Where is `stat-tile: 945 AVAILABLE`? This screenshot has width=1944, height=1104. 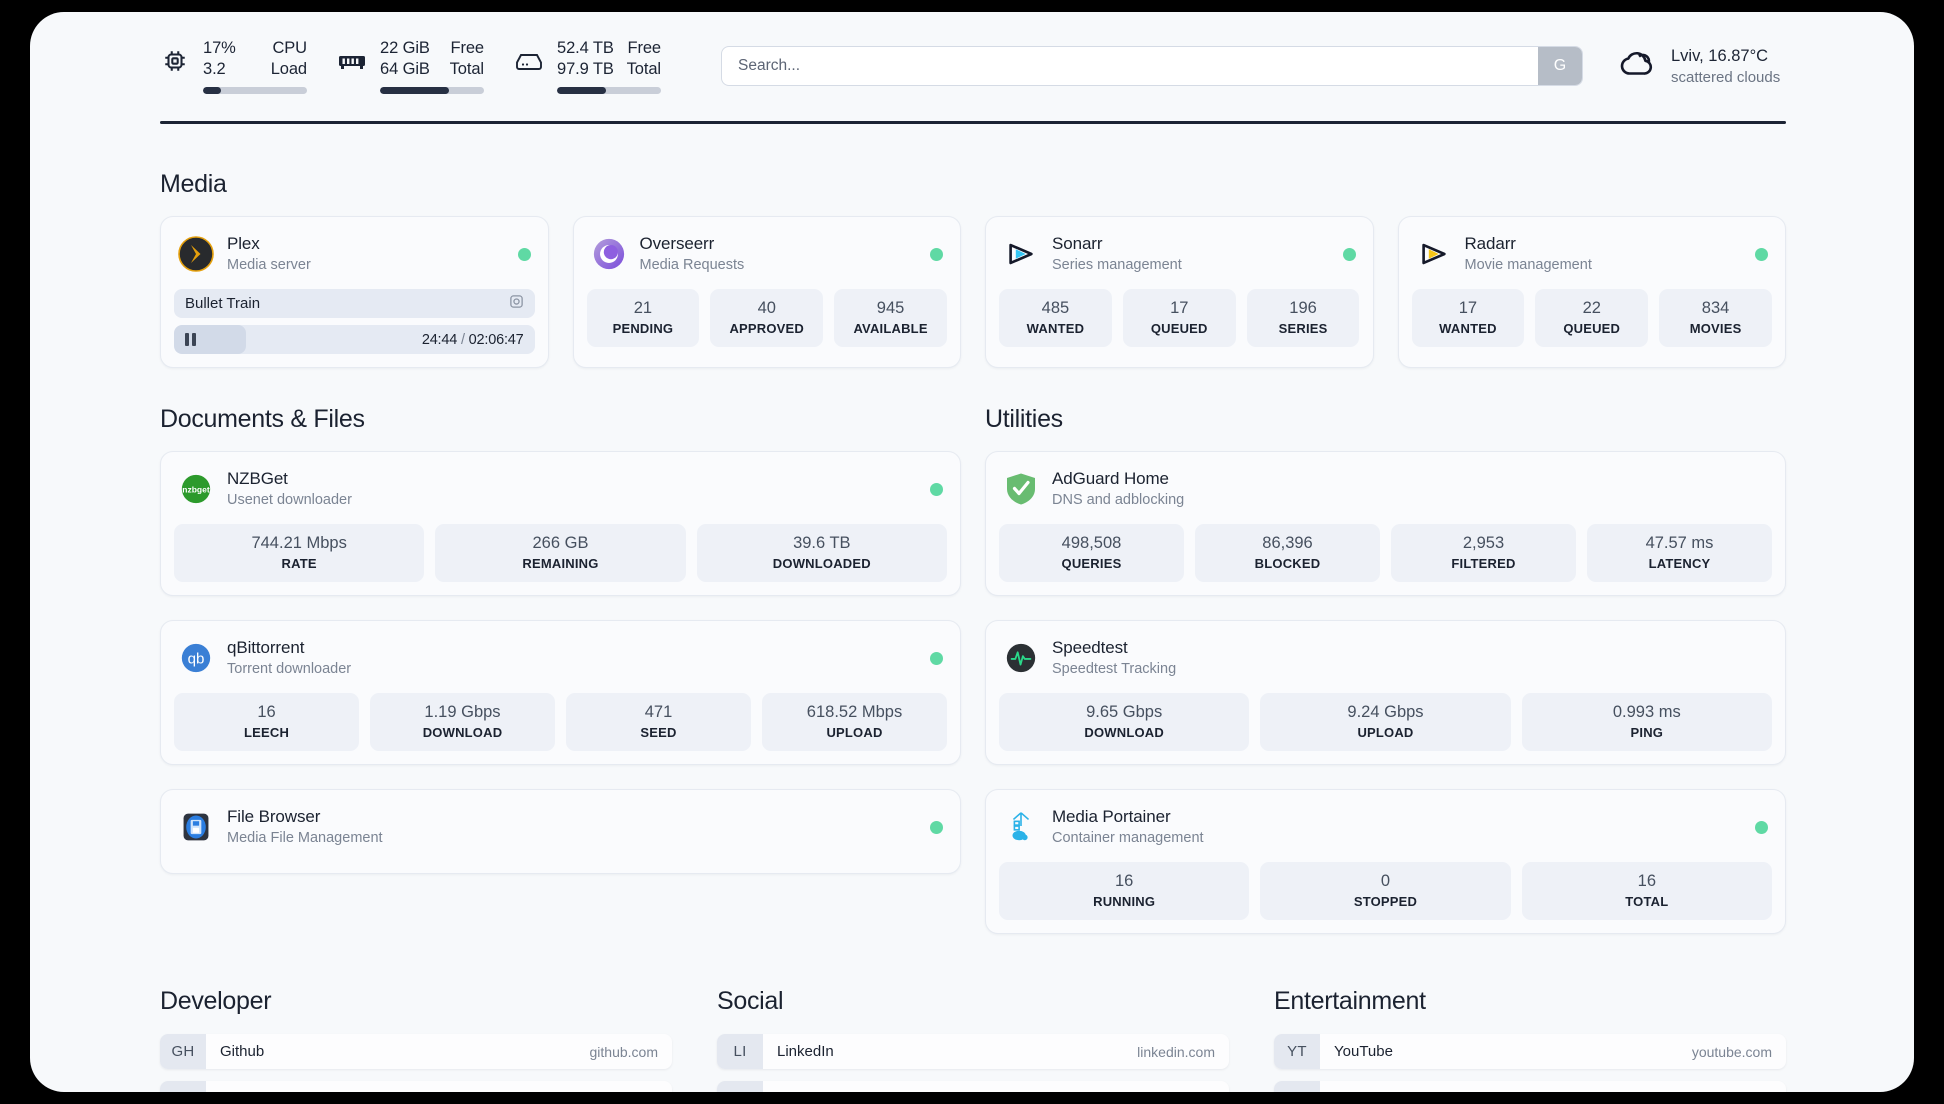 stat-tile: 945 AVAILABLE is located at coordinates (890, 318).